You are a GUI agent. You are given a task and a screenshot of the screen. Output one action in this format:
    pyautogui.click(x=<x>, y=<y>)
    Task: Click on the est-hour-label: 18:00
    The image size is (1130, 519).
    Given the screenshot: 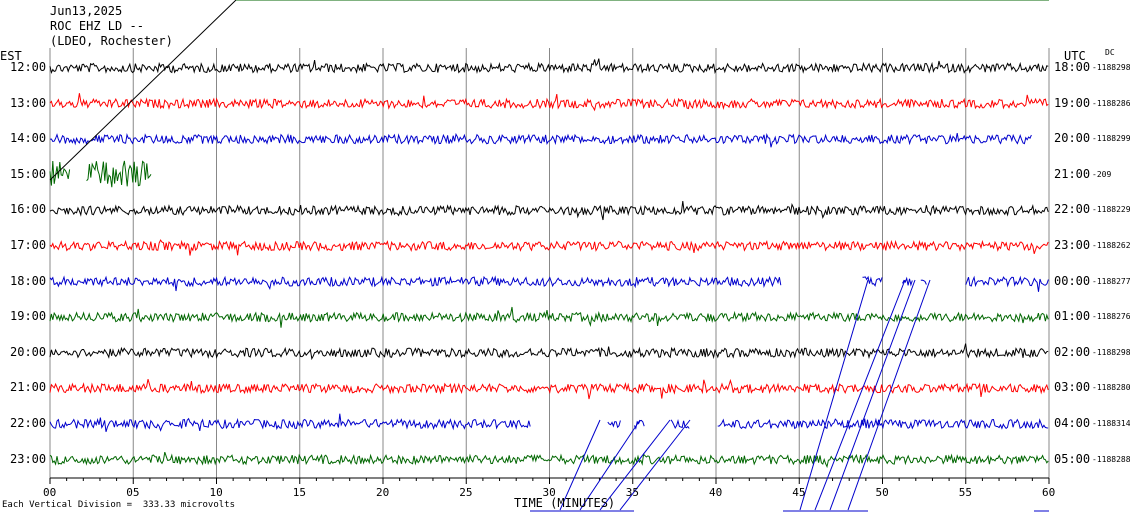 What is the action you would take?
    pyautogui.click(x=28, y=280)
    